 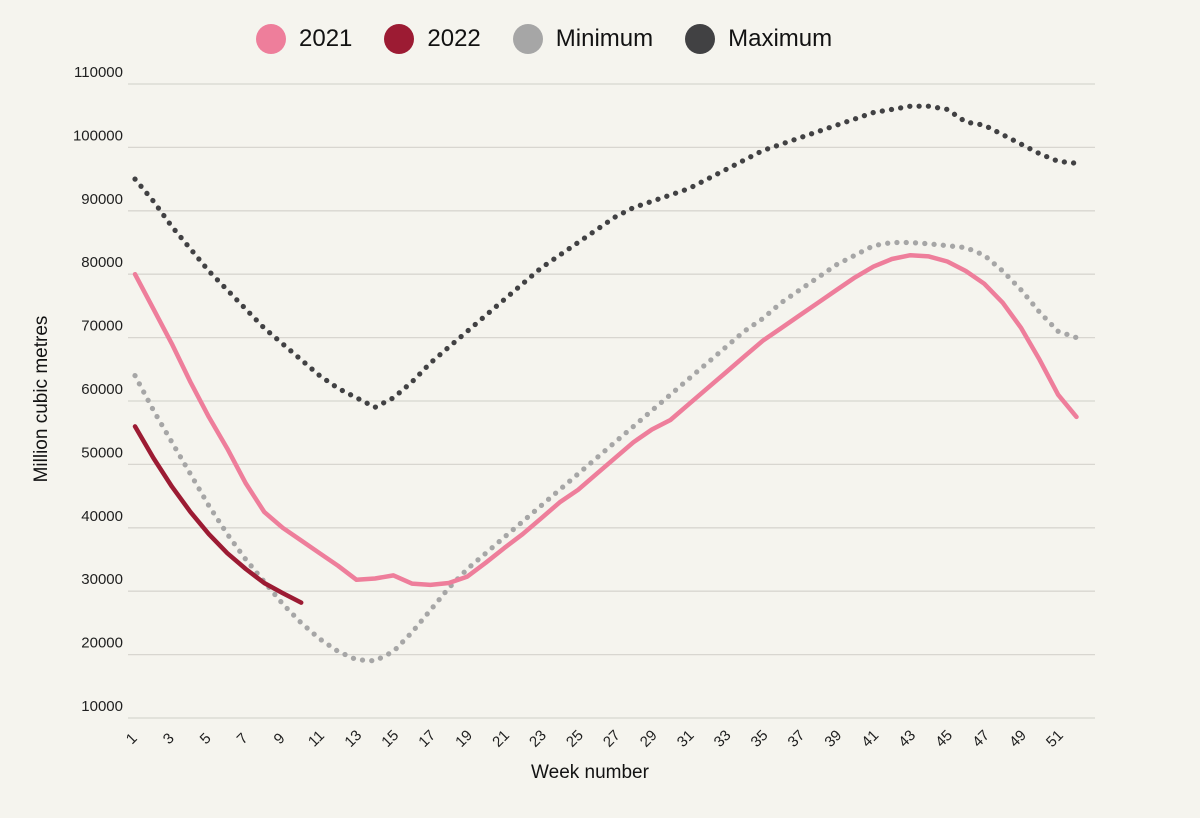 I want to click on x-tick-label: 7, so click(x=243, y=739).